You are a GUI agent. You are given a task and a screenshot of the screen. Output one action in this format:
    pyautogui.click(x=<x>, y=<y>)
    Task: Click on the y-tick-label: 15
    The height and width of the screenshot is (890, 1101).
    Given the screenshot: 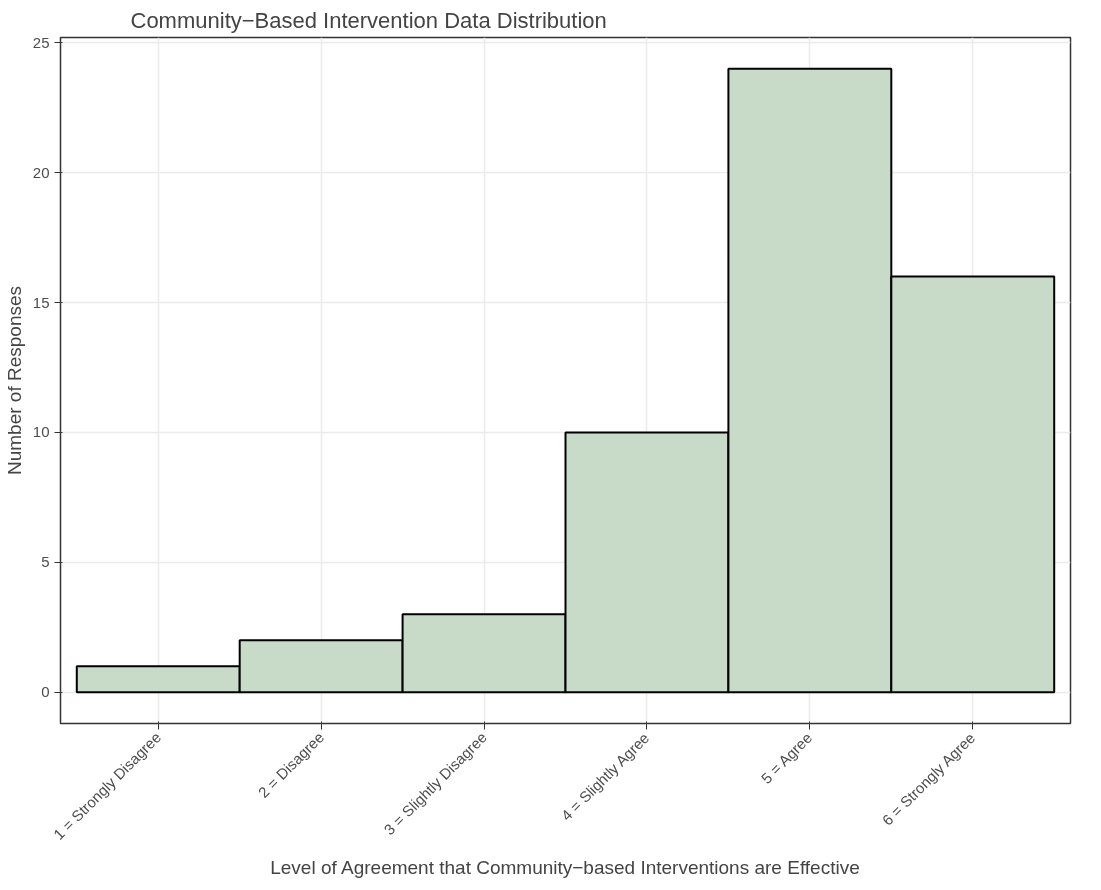 What is the action you would take?
    pyautogui.click(x=41, y=302)
    